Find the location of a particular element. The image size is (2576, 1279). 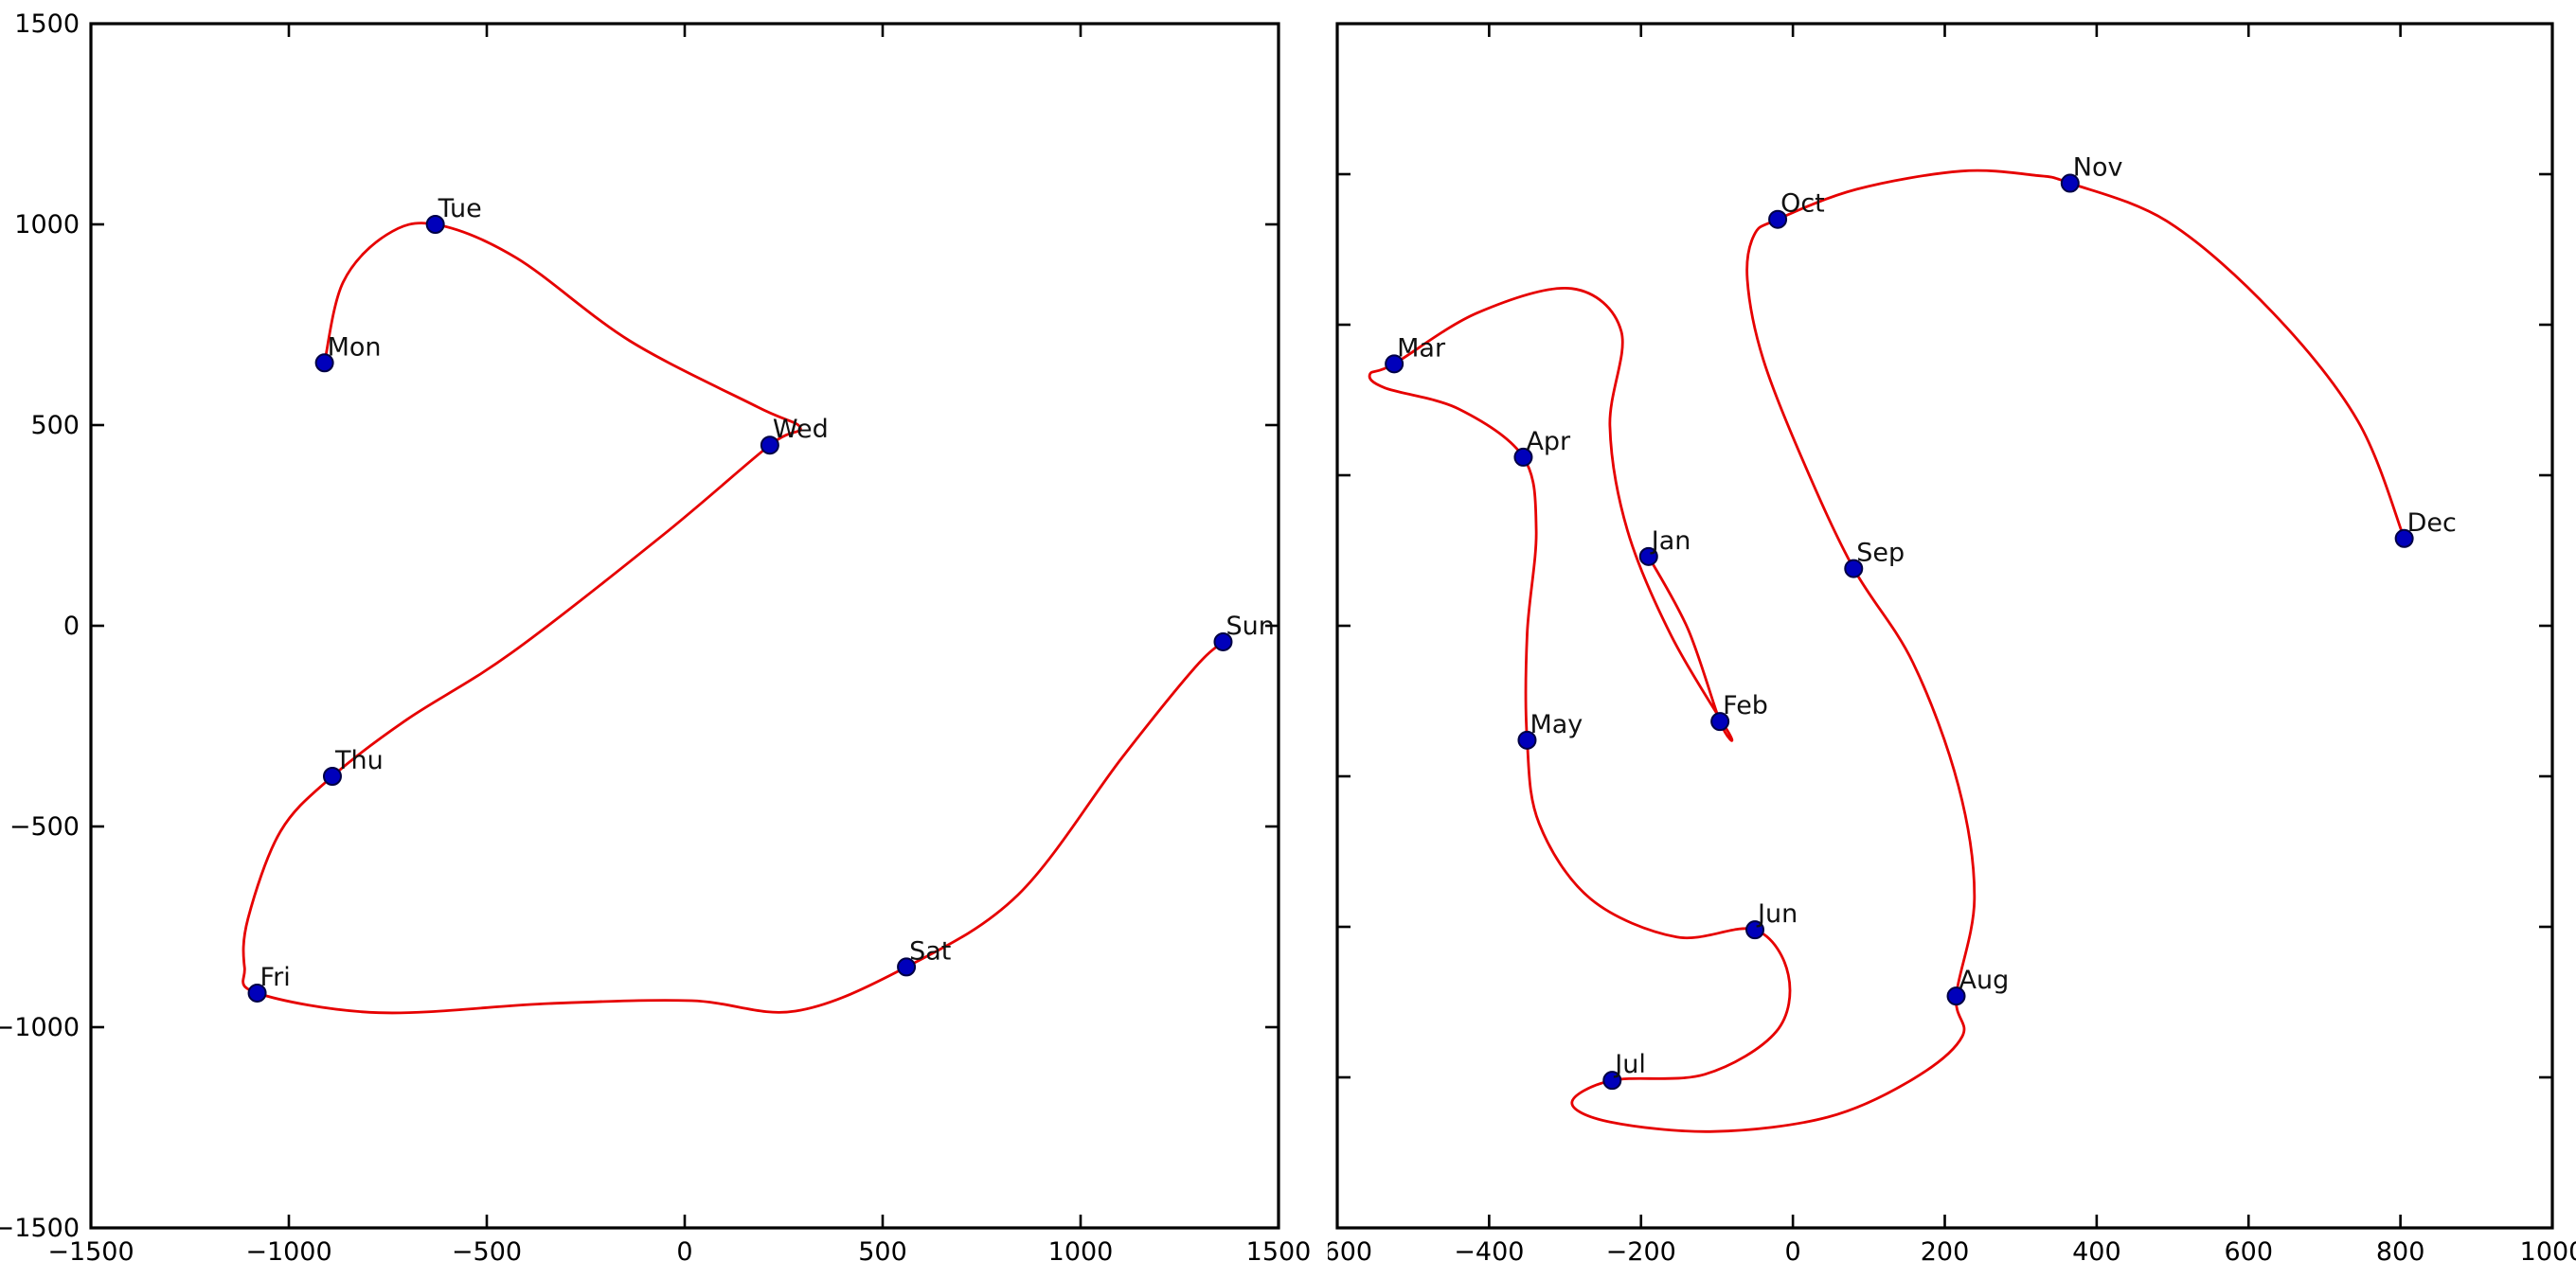

x-tick-label: −1500 is located at coordinates (90, 1252).